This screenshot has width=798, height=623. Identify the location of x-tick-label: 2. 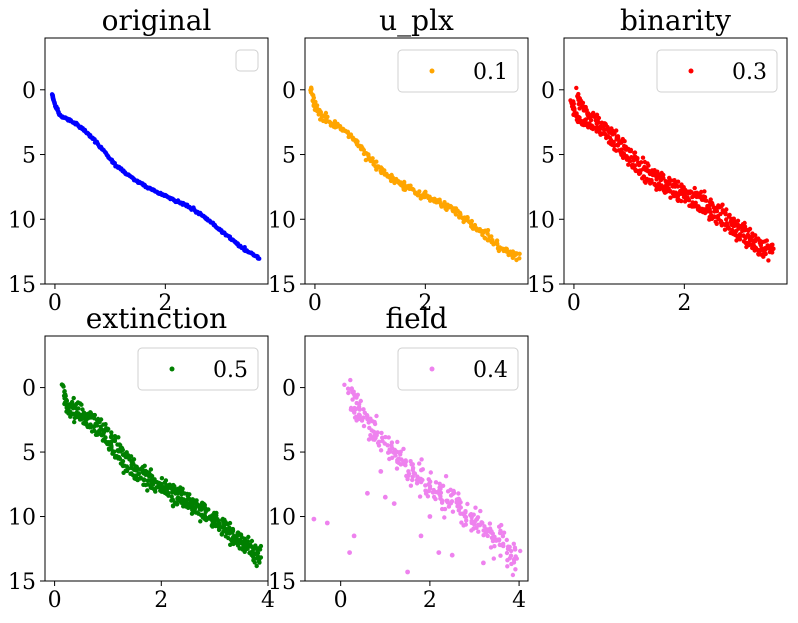
(161, 600).